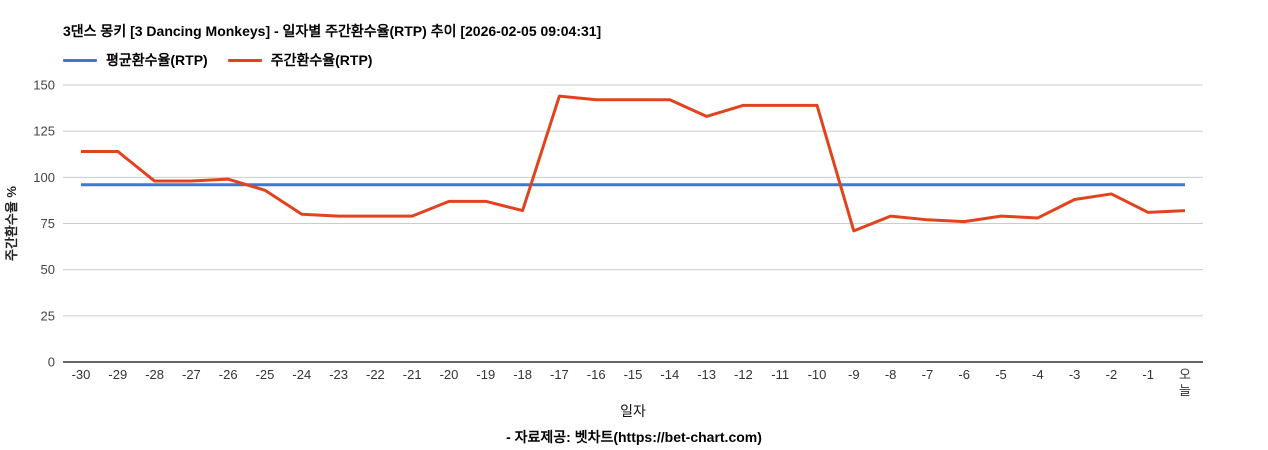 The height and width of the screenshot is (450, 1268). I want to click on x-tick-label: -29, so click(117, 374).